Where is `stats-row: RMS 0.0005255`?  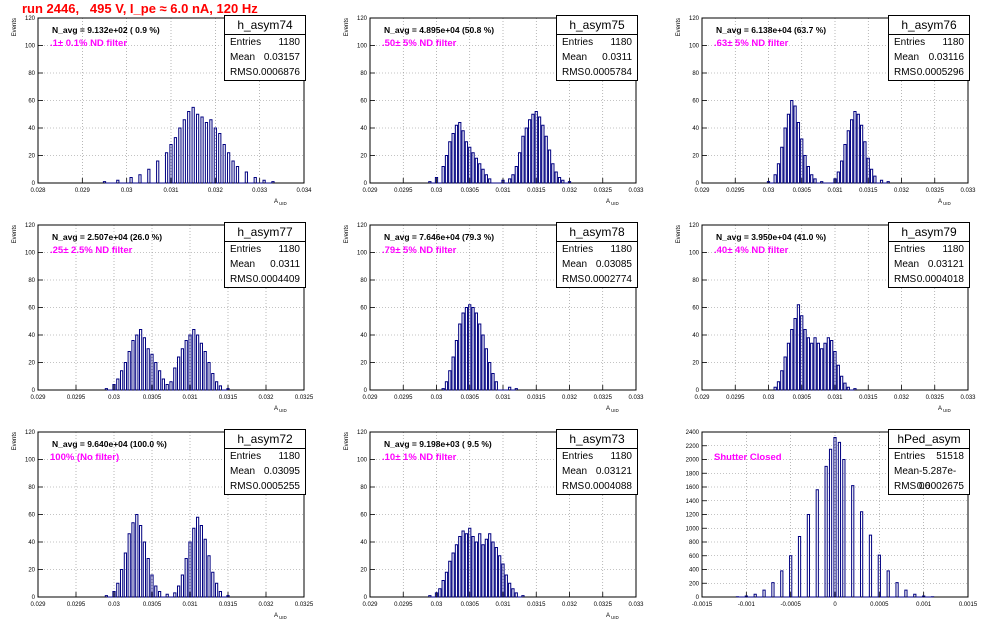 stats-row: RMS 0.0005255 is located at coordinates (265, 486).